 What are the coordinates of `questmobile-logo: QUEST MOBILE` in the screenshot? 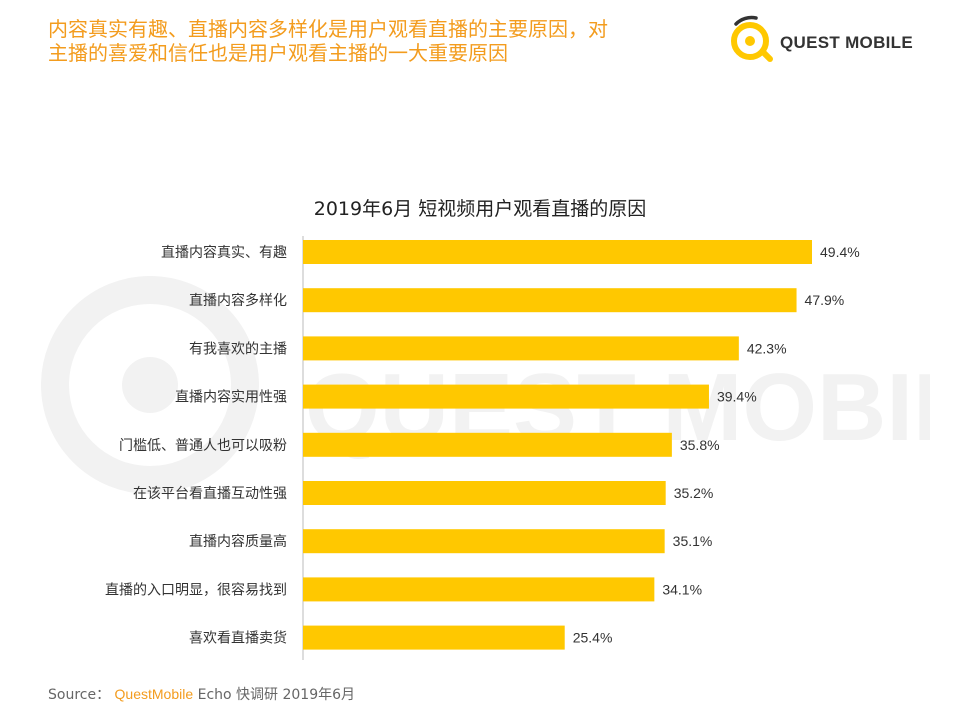 It's located at (826, 39).